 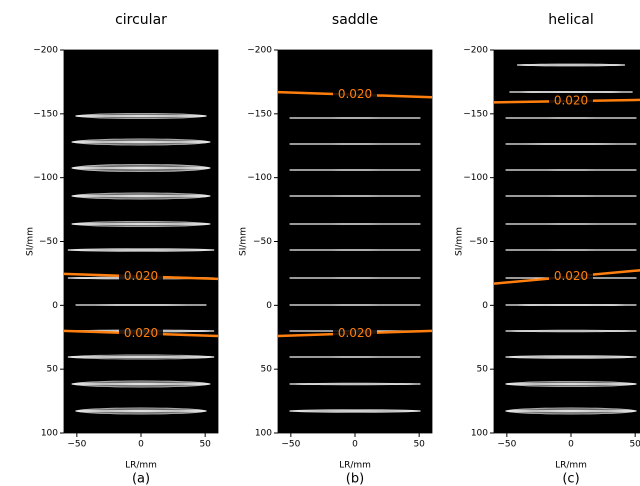 What do you see at coordinates (355, 479) in the screenshot?
I see `panel-caption: (b)` at bounding box center [355, 479].